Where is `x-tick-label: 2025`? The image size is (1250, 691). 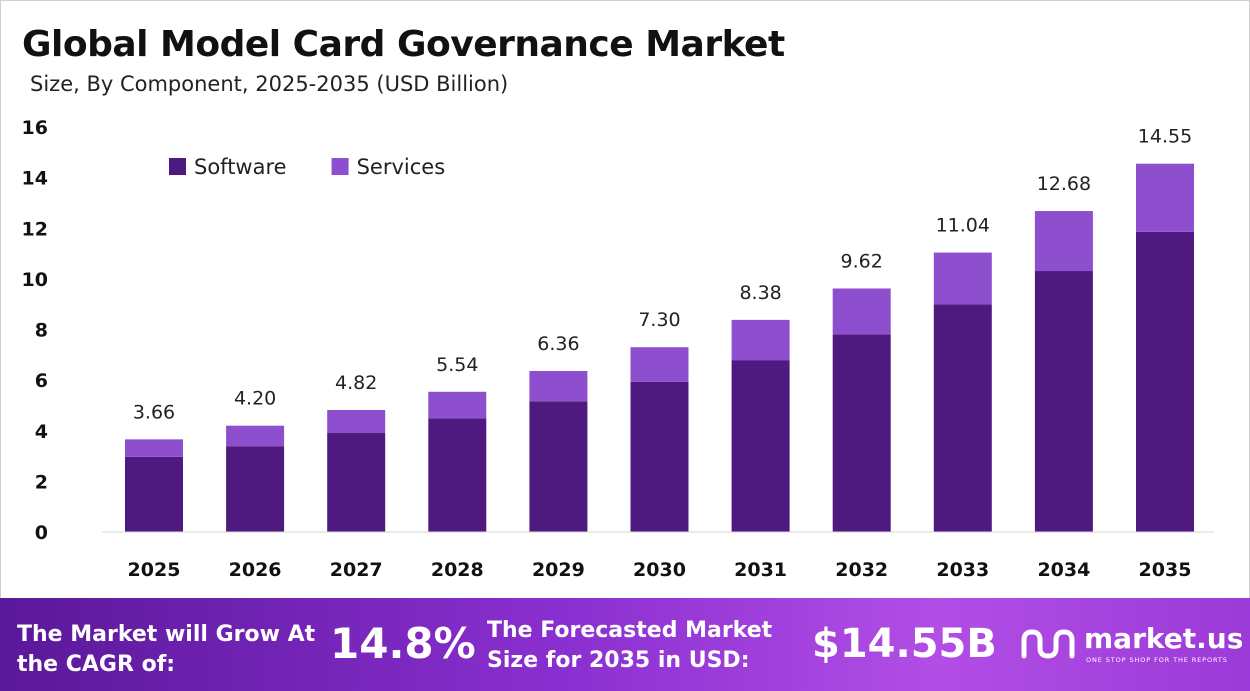
x-tick-label: 2025 is located at coordinates (154, 570).